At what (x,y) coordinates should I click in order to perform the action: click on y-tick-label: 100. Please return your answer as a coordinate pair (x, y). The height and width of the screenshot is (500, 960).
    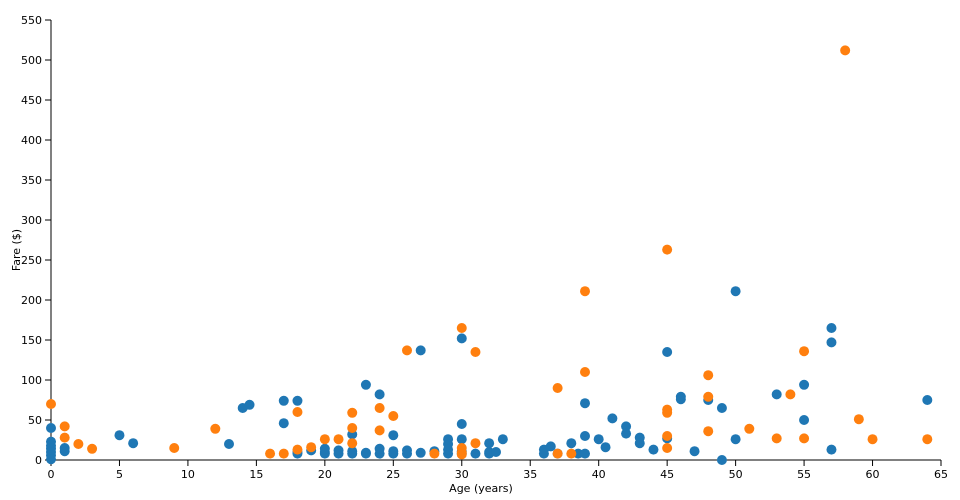
    Looking at the image, I should click on (31, 380).